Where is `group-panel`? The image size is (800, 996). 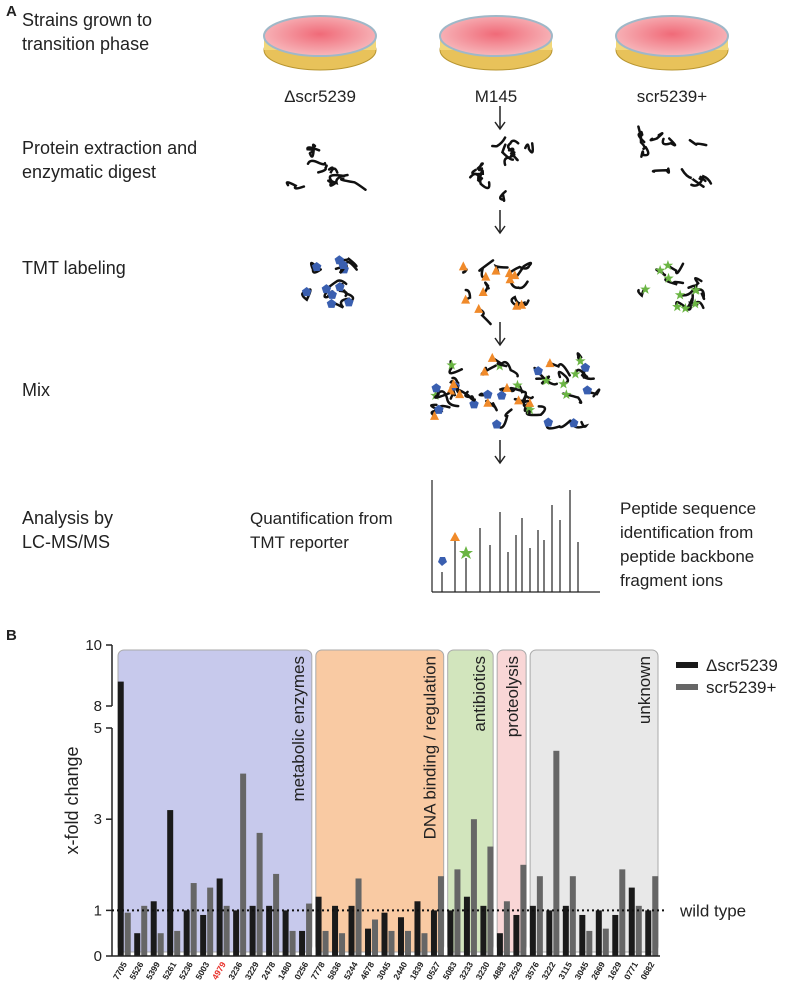
group-panel is located at coordinates (594, 801).